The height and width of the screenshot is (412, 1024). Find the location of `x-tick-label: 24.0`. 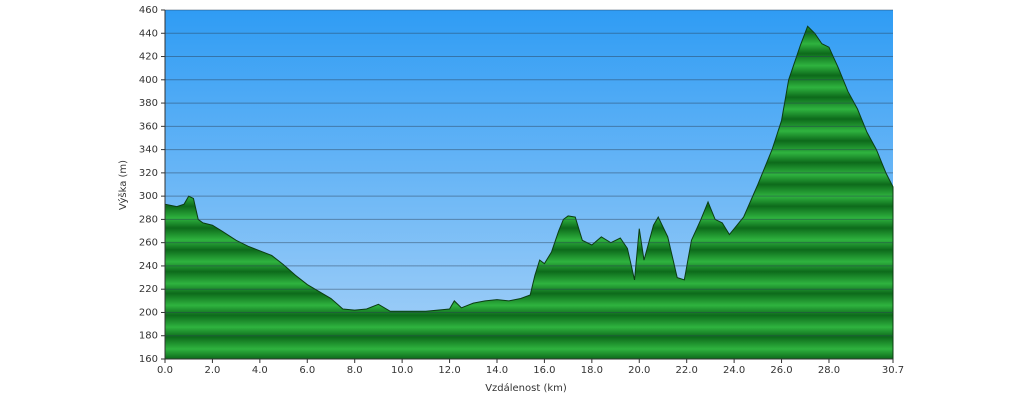

x-tick-label: 24.0 is located at coordinates (734, 370).